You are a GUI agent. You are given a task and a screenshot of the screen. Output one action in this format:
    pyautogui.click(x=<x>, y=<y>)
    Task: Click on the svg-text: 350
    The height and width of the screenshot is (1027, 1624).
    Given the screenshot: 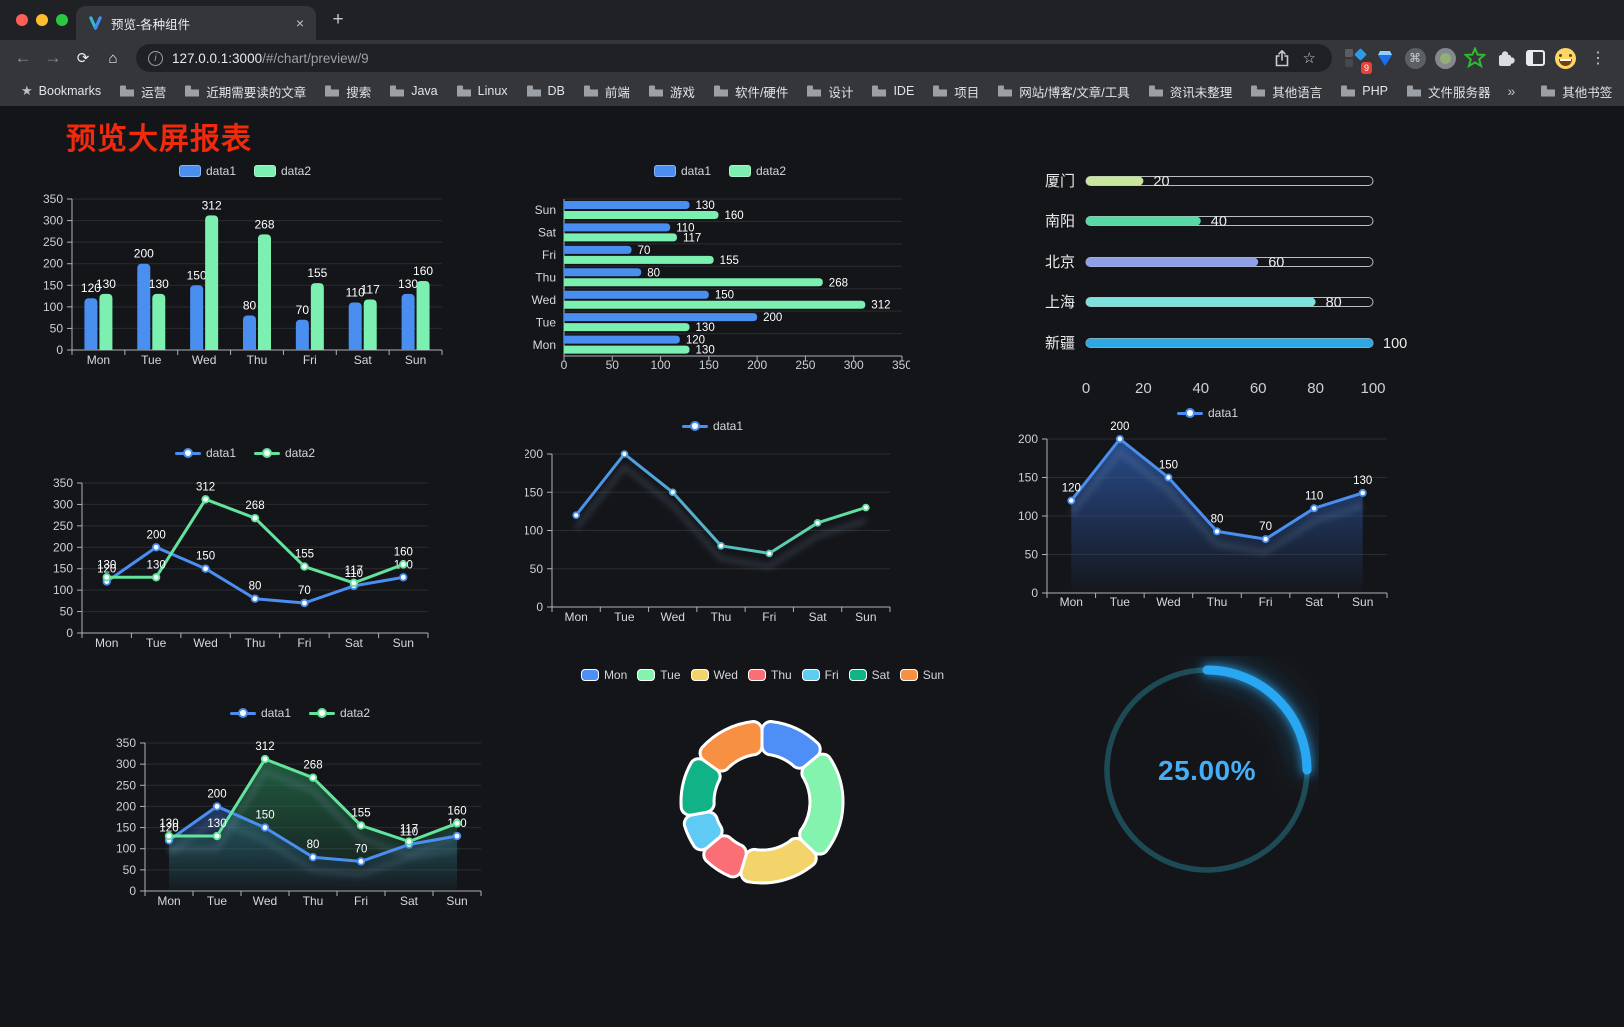 What is the action you would take?
    pyautogui.click(x=901, y=364)
    